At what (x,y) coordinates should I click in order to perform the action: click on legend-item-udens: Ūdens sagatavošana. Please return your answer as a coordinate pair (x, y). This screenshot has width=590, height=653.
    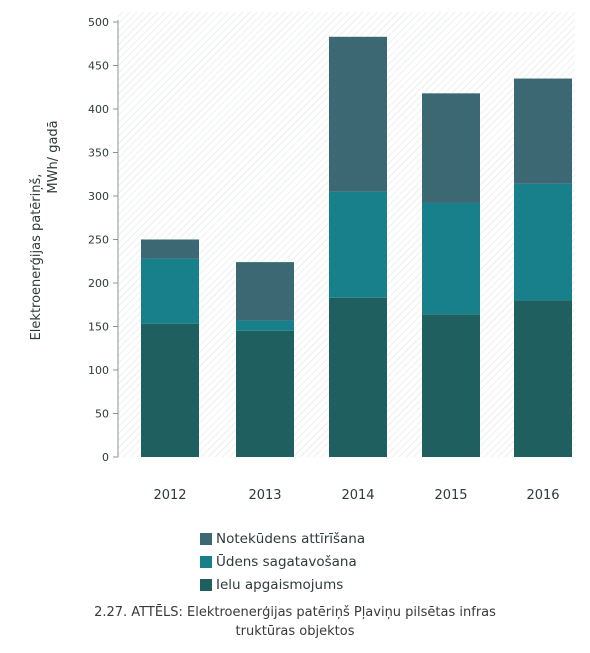
    Looking at the image, I should click on (350, 561).